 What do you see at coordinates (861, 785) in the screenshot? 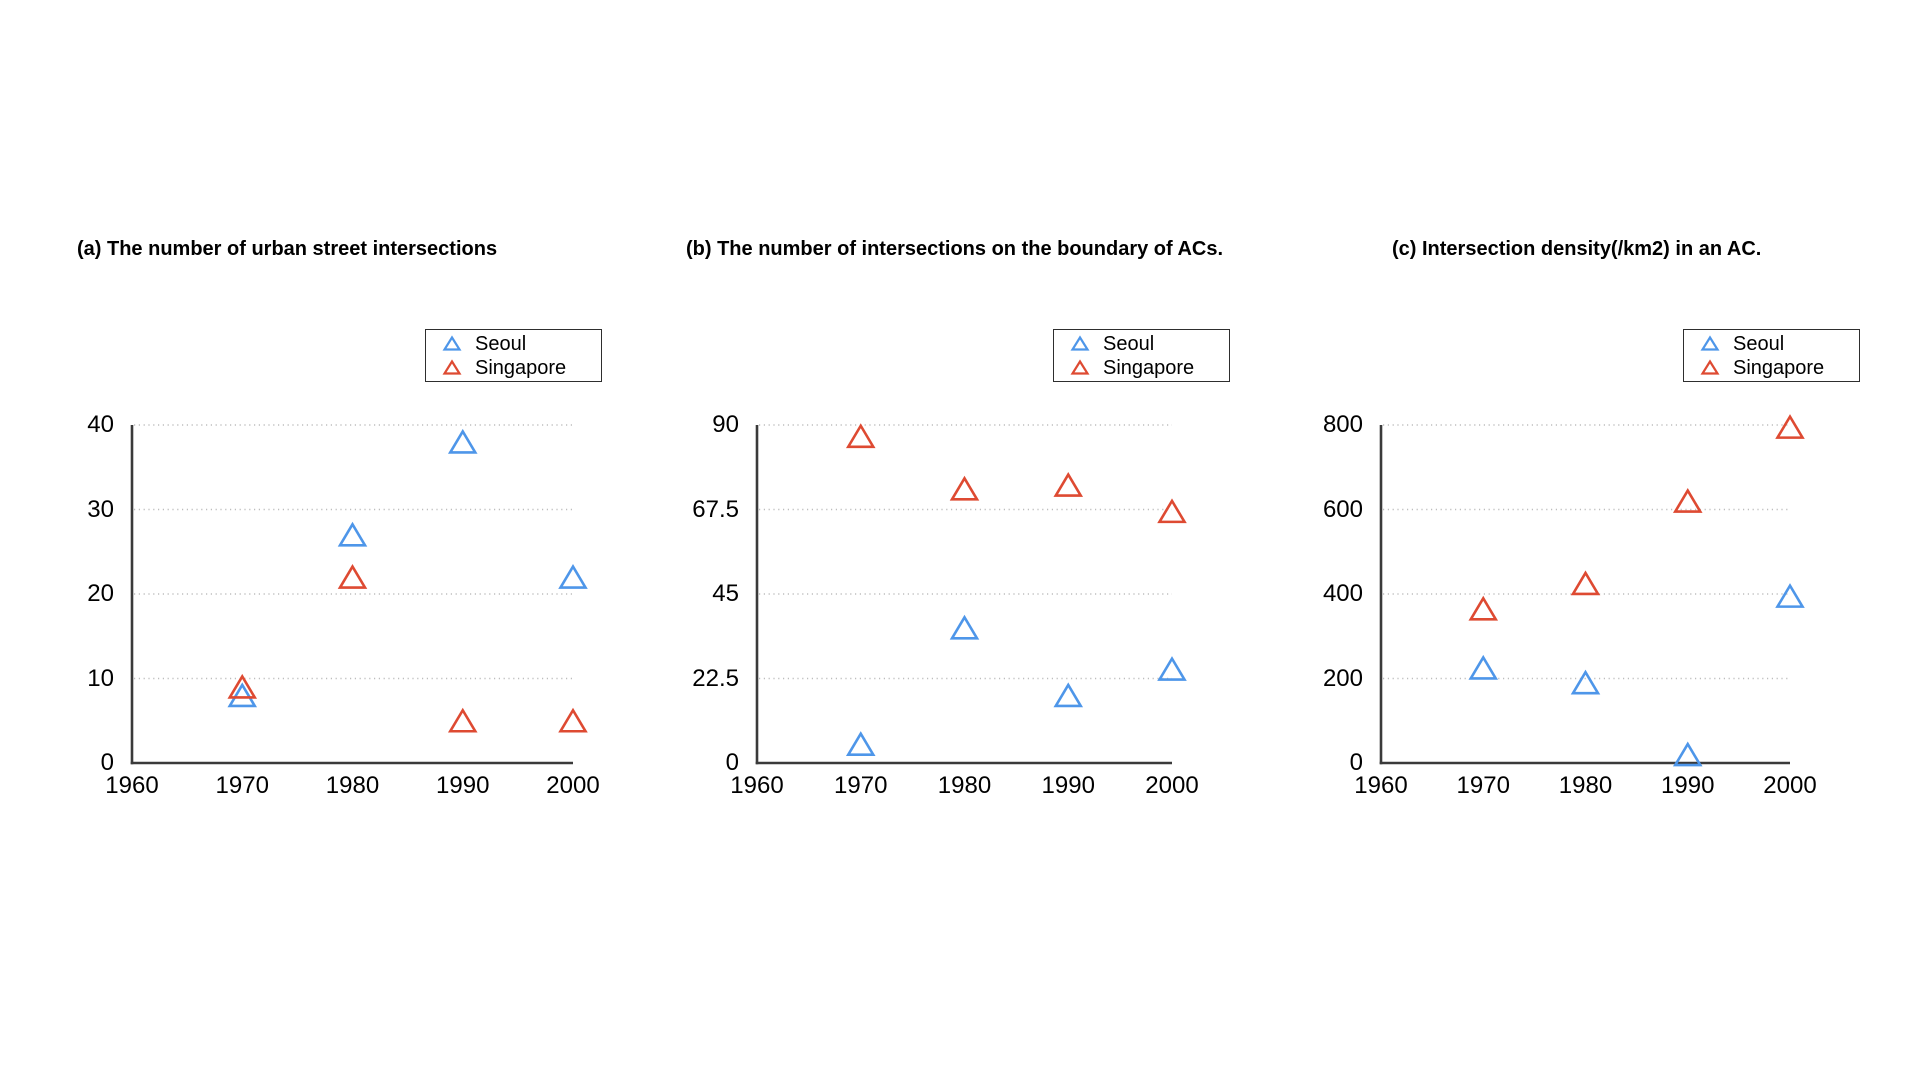
I see `x-tick-label-b-1970: 1970` at bounding box center [861, 785].